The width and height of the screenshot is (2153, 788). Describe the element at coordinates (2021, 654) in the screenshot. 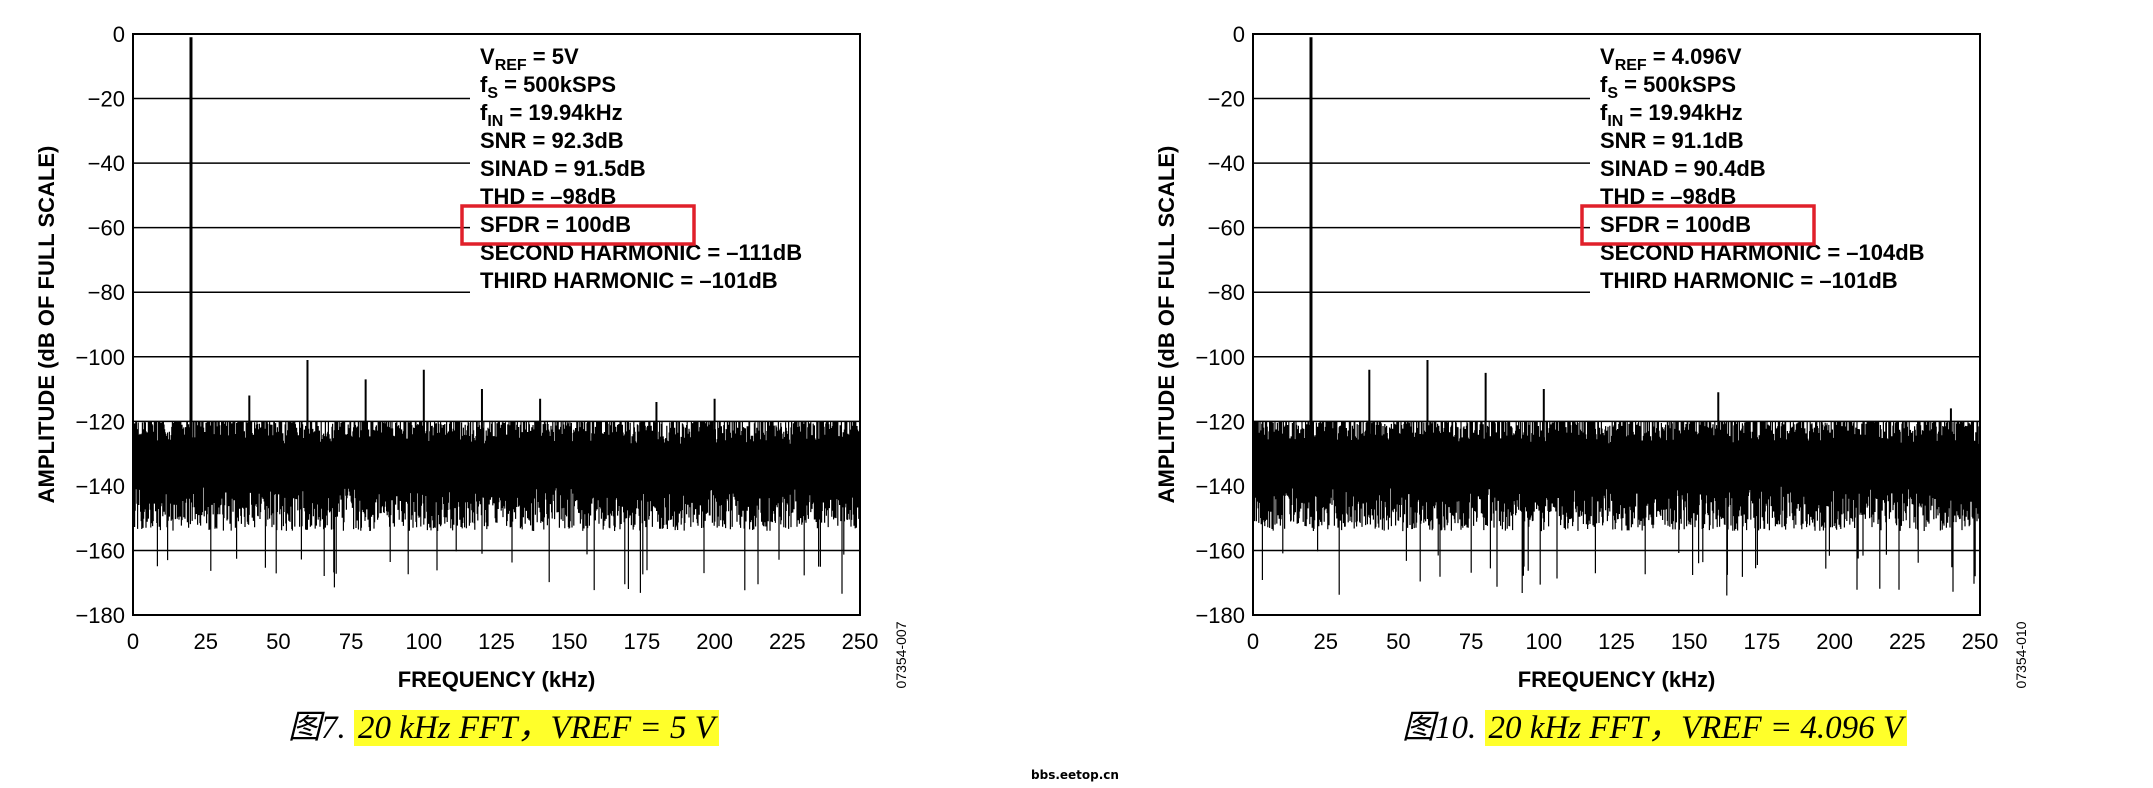

I see `figure-id: 07354-010` at that location.